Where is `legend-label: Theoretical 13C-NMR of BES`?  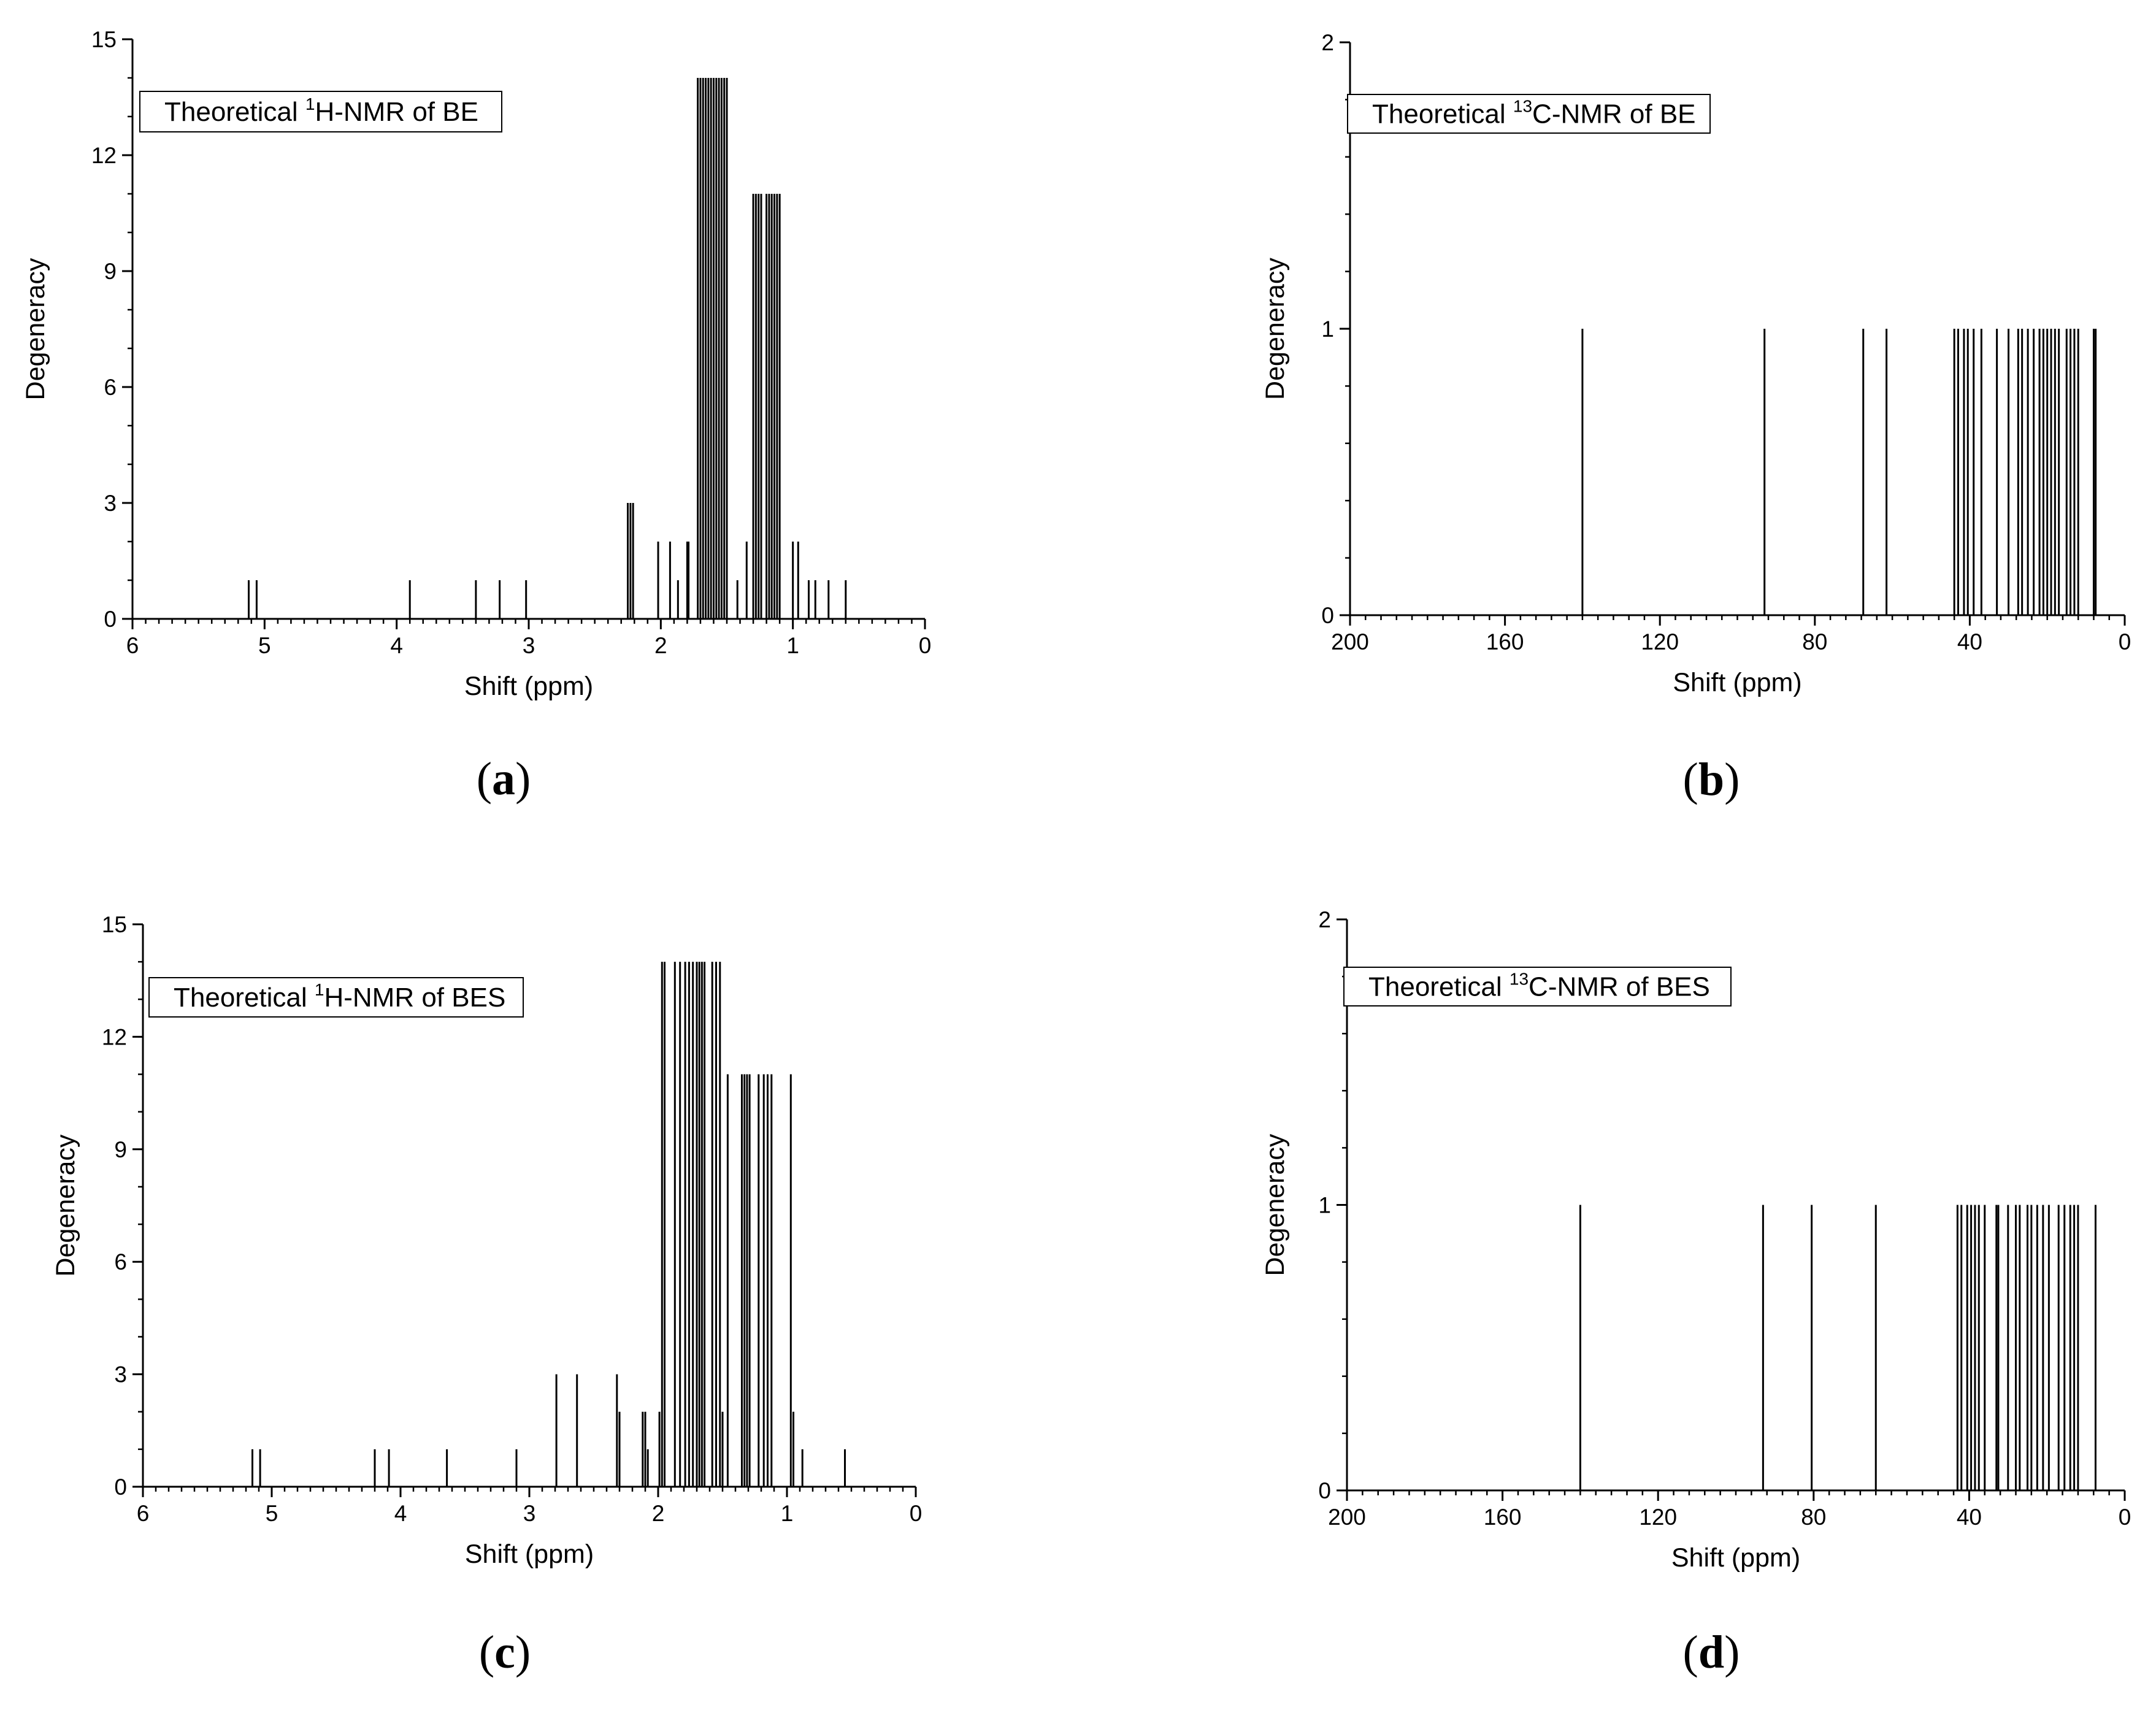 legend-label: Theoretical 13C-NMR of BES is located at coordinates (1539, 986).